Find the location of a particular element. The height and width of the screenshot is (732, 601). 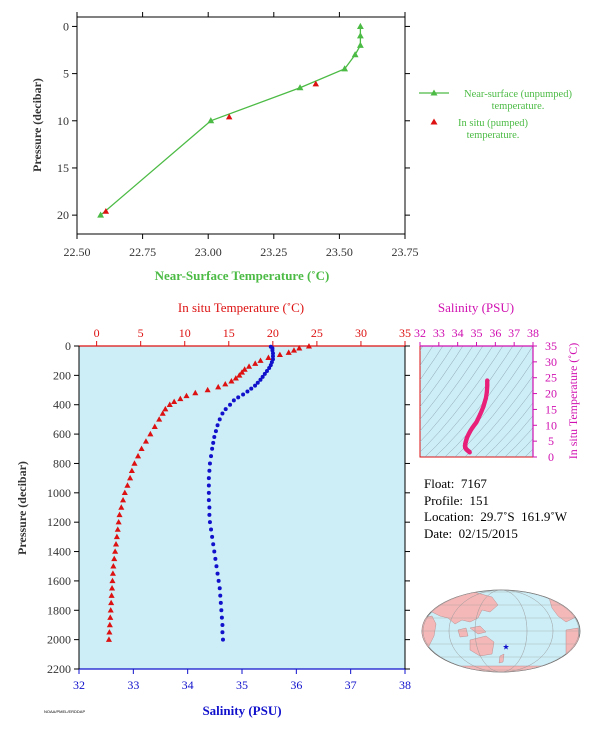

legend-entry-unpumped-line2: temperature. is located at coordinates (518, 106).